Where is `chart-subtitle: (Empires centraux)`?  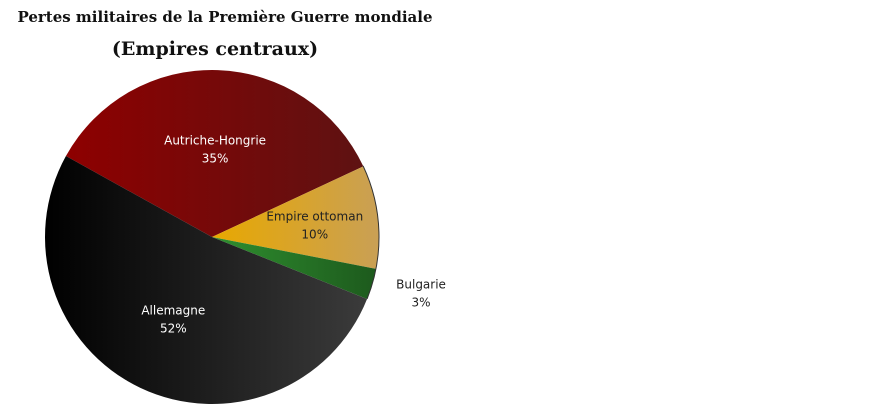 chart-subtitle: (Empires centraux) is located at coordinates (215, 49).